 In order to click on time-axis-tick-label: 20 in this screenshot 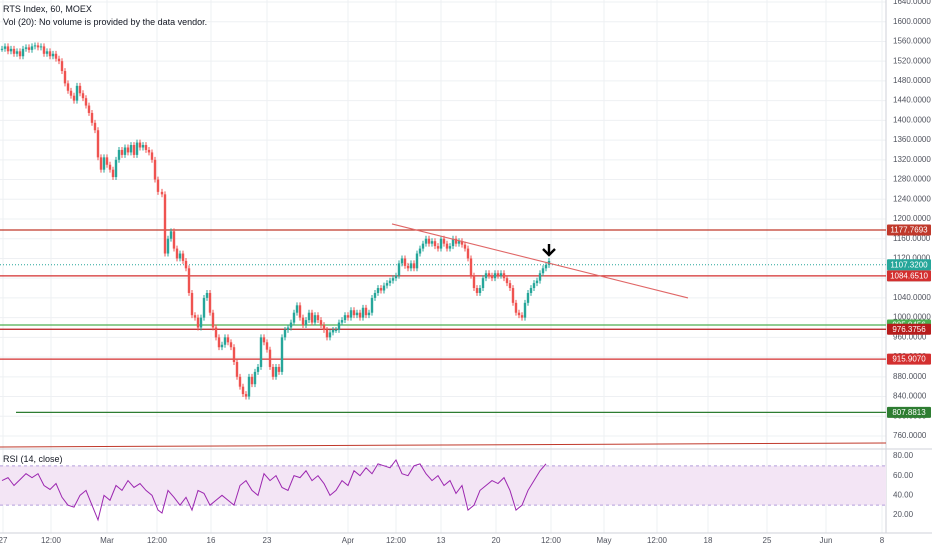, I will do `click(496, 540)`.